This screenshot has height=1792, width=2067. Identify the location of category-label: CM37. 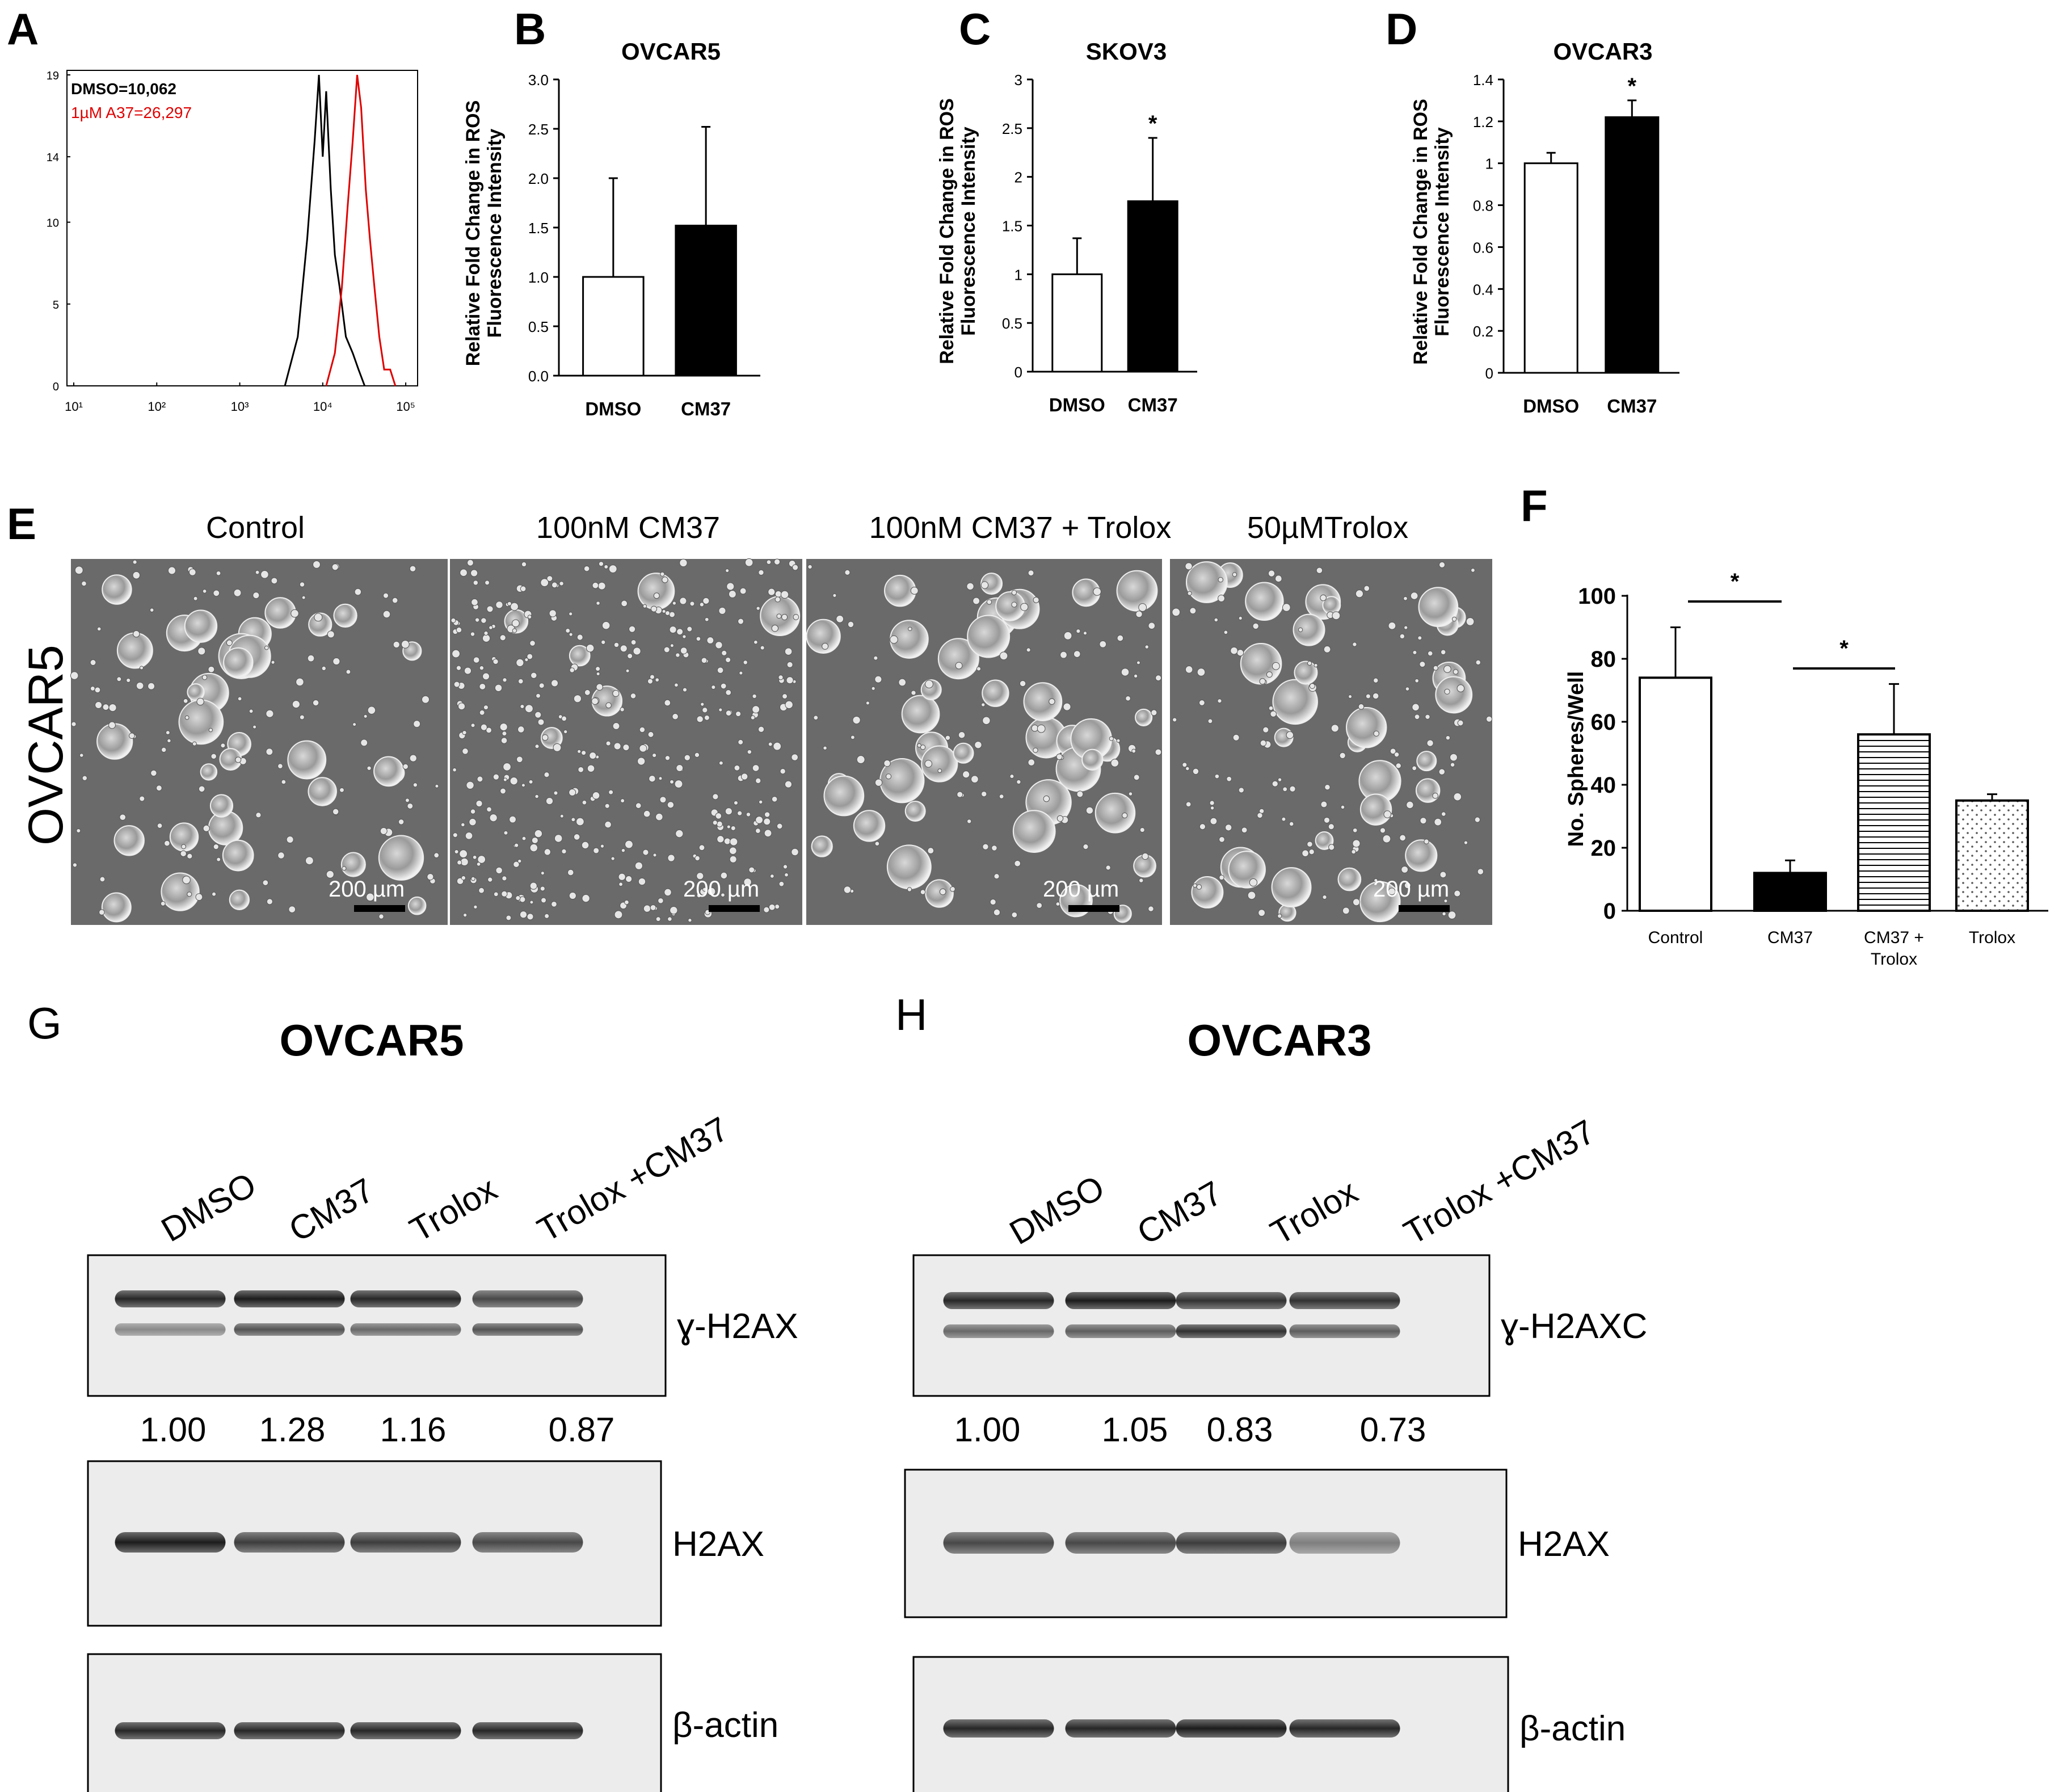
(1790, 938).